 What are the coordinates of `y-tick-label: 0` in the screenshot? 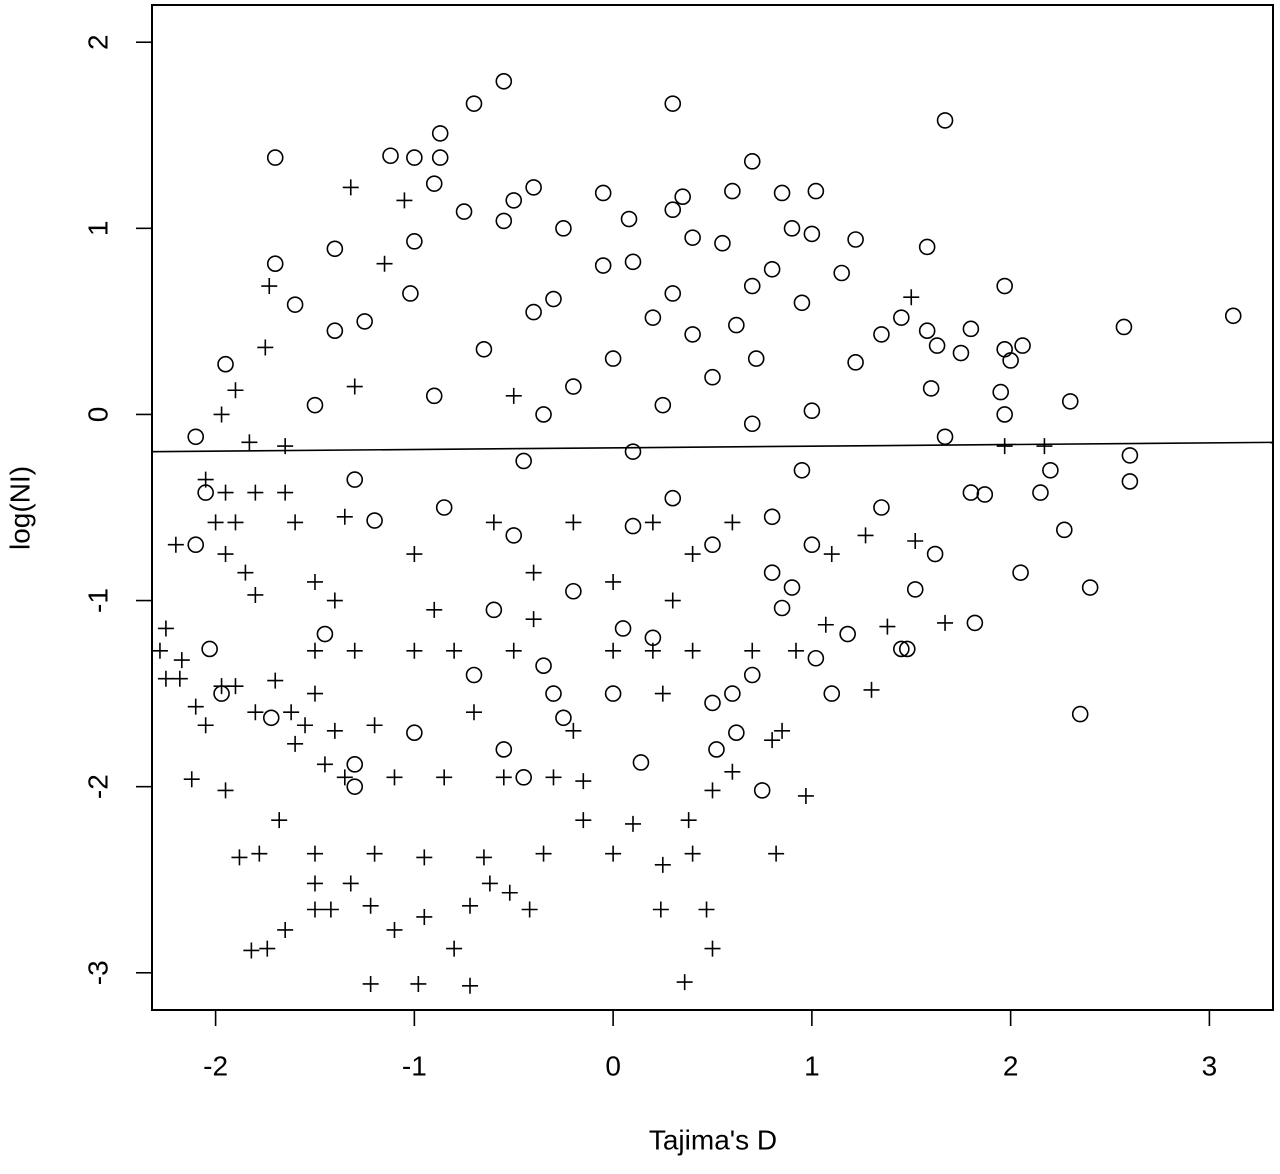 It's located at (97, 415).